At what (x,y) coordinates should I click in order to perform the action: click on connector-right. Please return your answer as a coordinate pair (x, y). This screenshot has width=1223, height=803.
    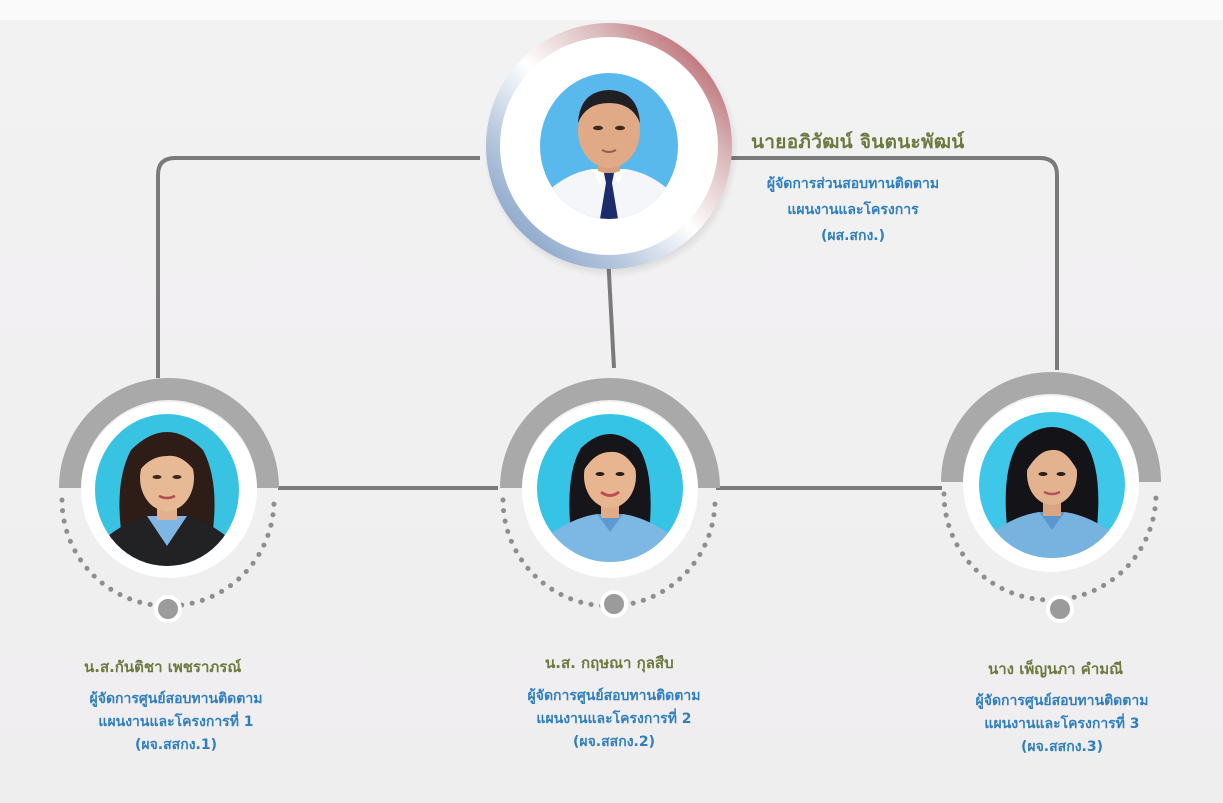
    Looking at the image, I should click on (889, 263).